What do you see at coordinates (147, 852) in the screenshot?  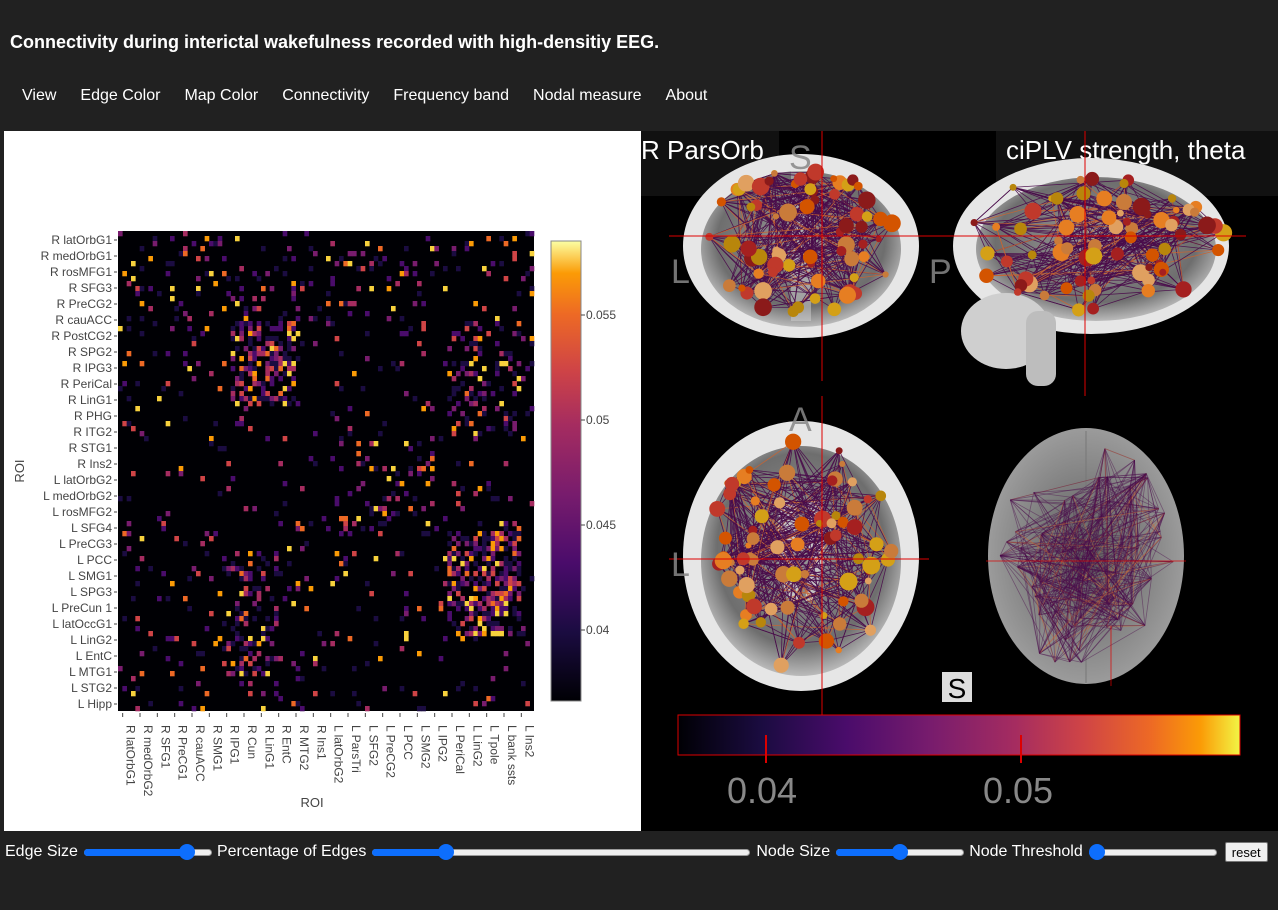 I see `edge-size-slider` at bounding box center [147, 852].